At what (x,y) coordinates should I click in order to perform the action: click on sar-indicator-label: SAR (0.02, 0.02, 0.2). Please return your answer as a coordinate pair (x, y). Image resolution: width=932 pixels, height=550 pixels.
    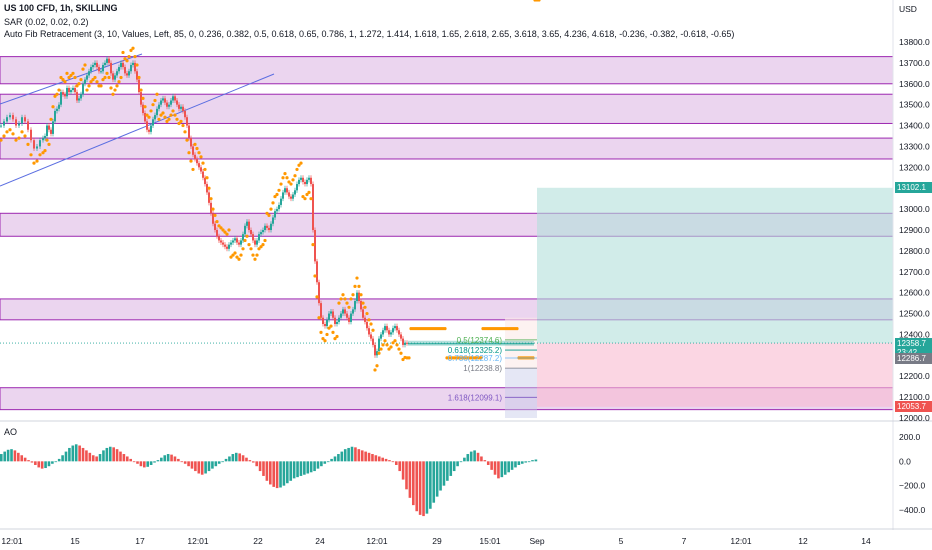
    Looking at the image, I should click on (46, 22).